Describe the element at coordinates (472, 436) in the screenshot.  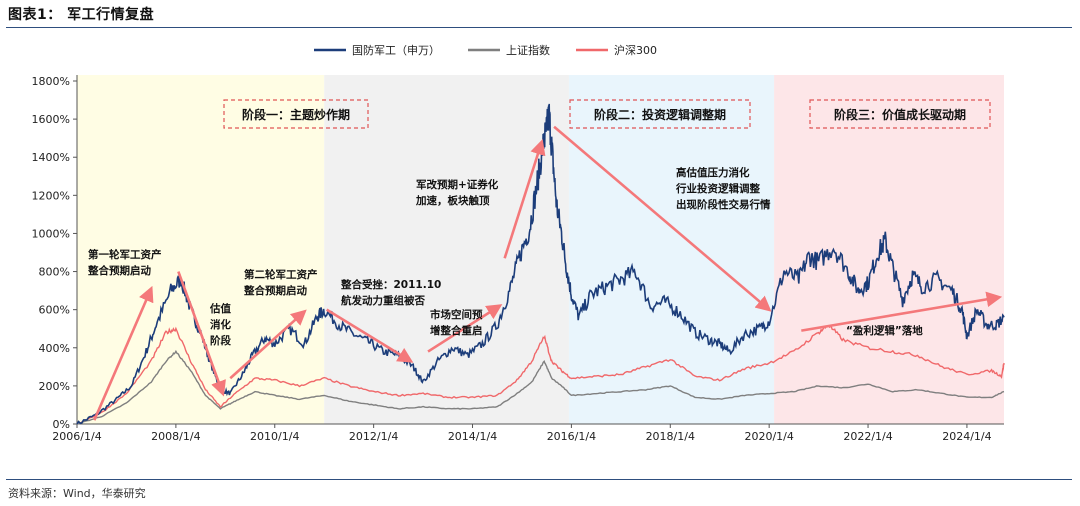
I see `x-tick-label: 2014/1/4` at that location.